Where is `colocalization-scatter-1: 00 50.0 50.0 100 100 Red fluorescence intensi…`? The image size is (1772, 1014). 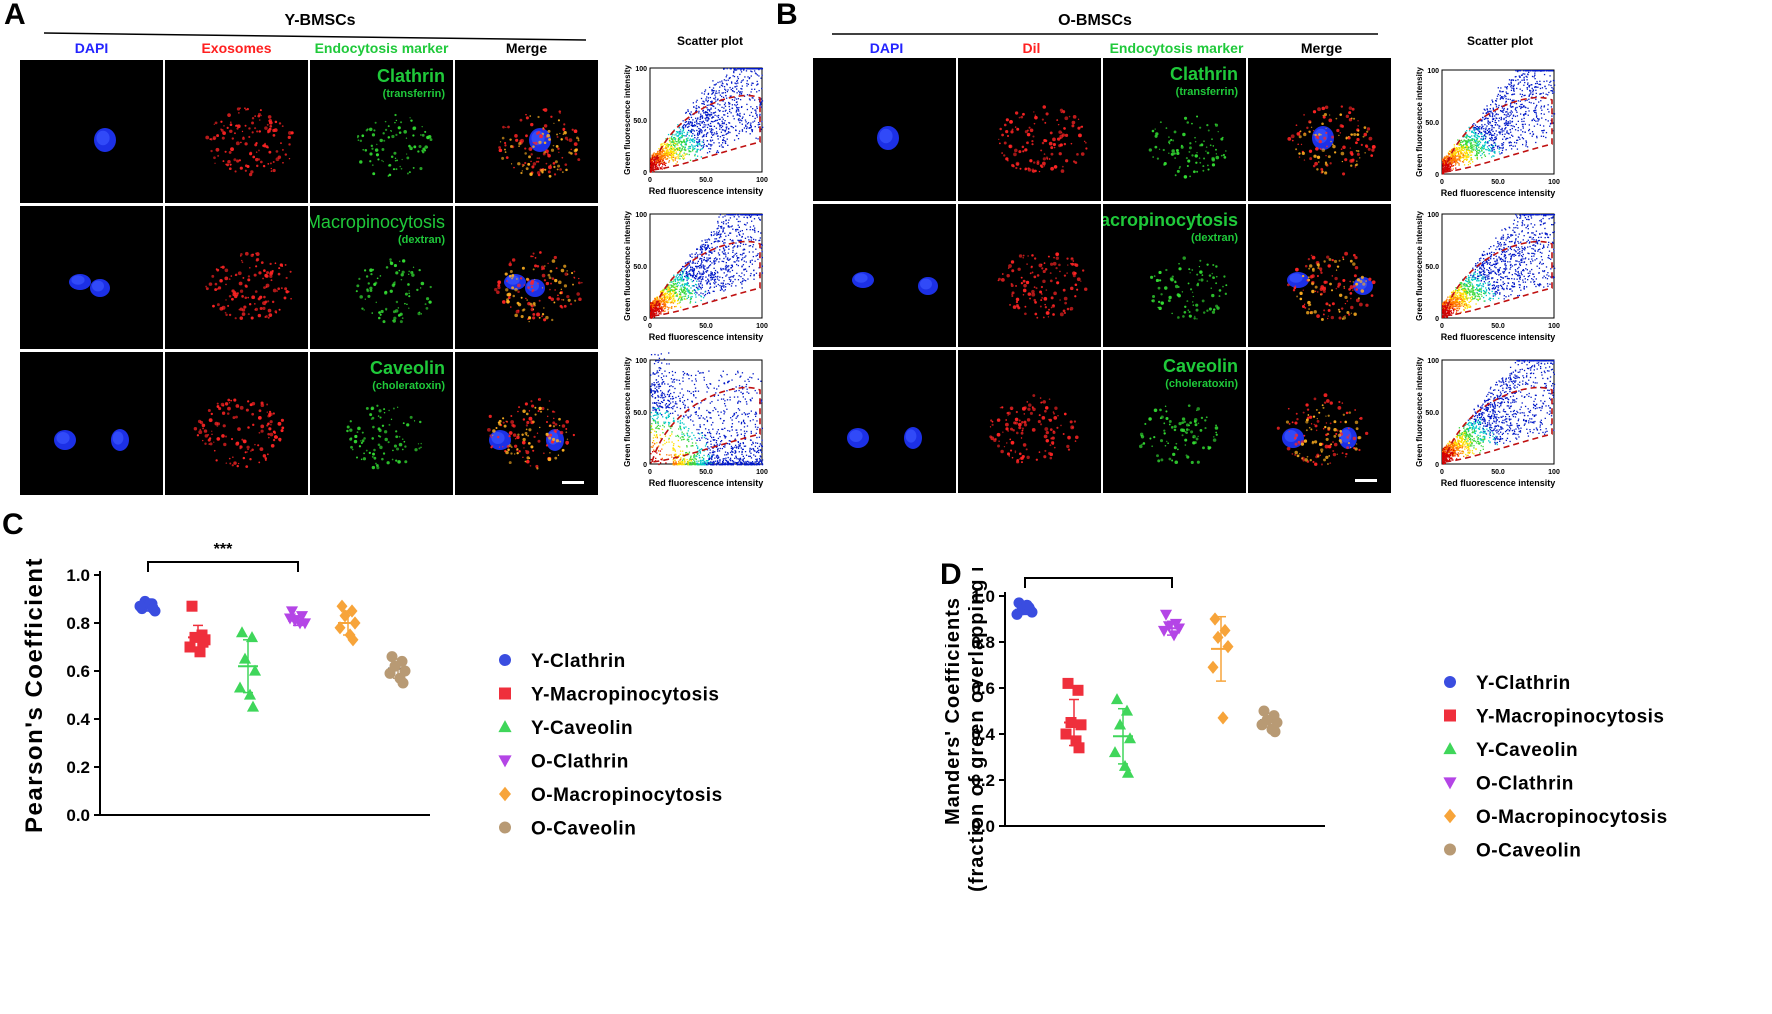 colocalization-scatter-1: 00 50.0 50.0 100 100 Red fluorescence intensi… is located at coordinates (695, 130).